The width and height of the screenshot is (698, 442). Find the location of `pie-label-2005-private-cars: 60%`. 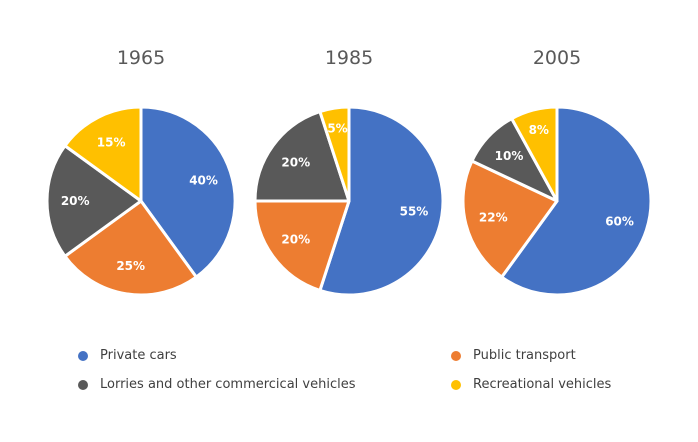

pie-label-2005-private-cars: 60% is located at coordinates (619, 221).